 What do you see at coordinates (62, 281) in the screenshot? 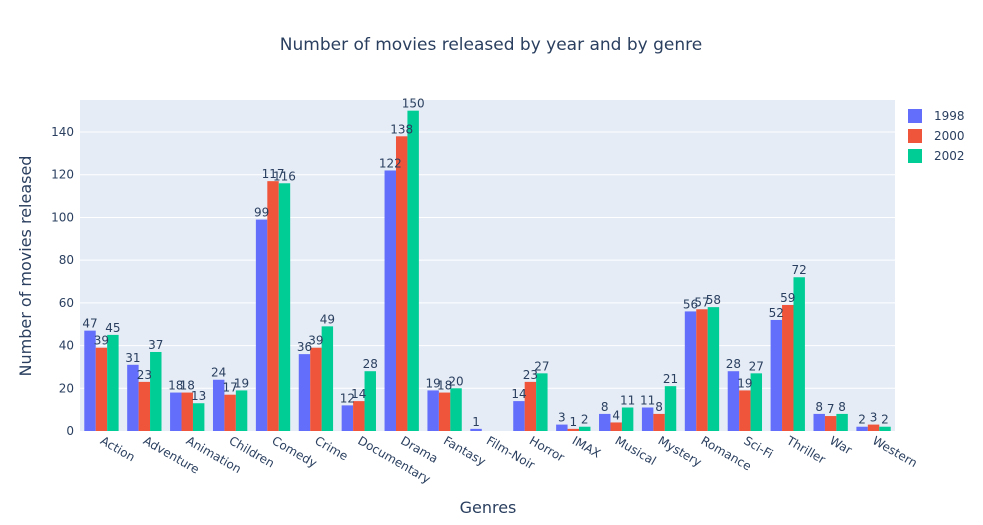
I see `y-axis-ticks: 0 20 40 60 80 100 120 140` at bounding box center [62, 281].